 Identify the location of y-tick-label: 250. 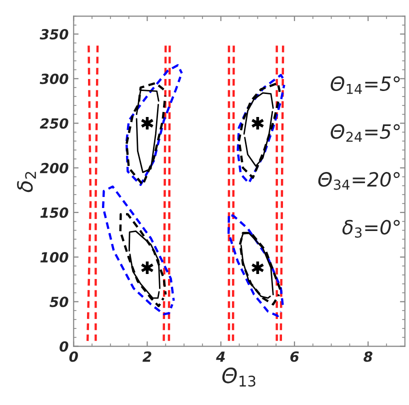
(54, 123).